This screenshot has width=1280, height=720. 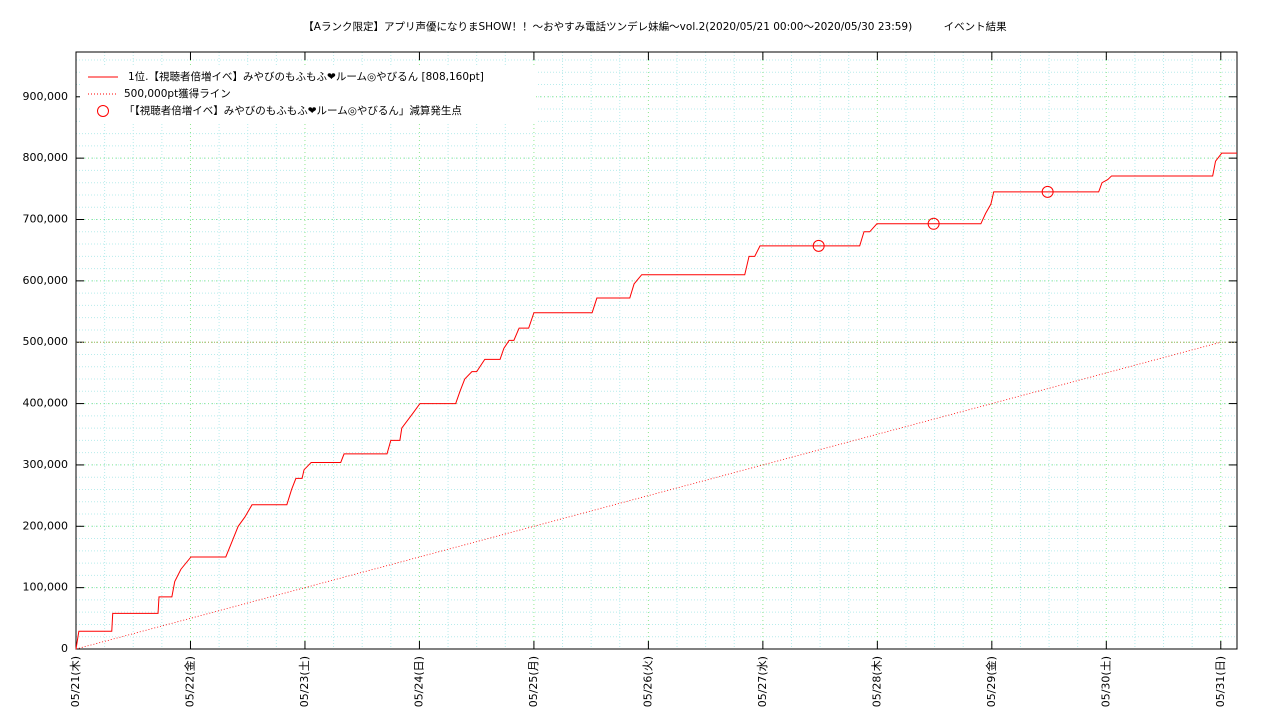 What do you see at coordinates (762, 681) in the screenshot?
I see `x-tick-label: 05/27(水)` at bounding box center [762, 681].